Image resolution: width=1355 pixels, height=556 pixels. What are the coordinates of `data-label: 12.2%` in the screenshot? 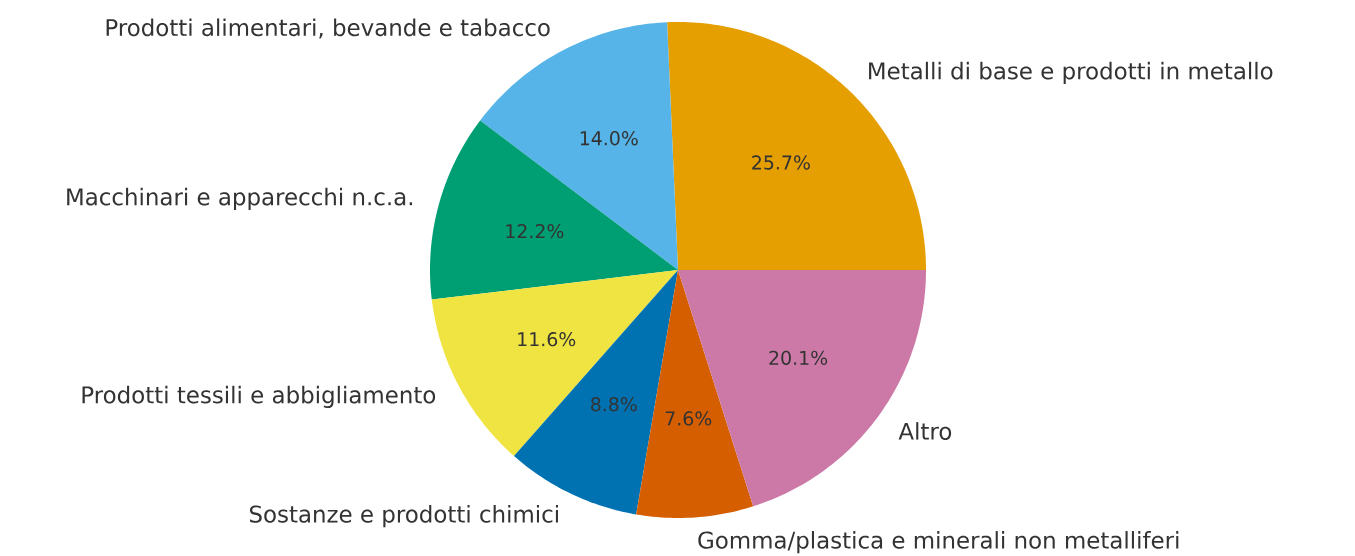 It's located at (535, 231).